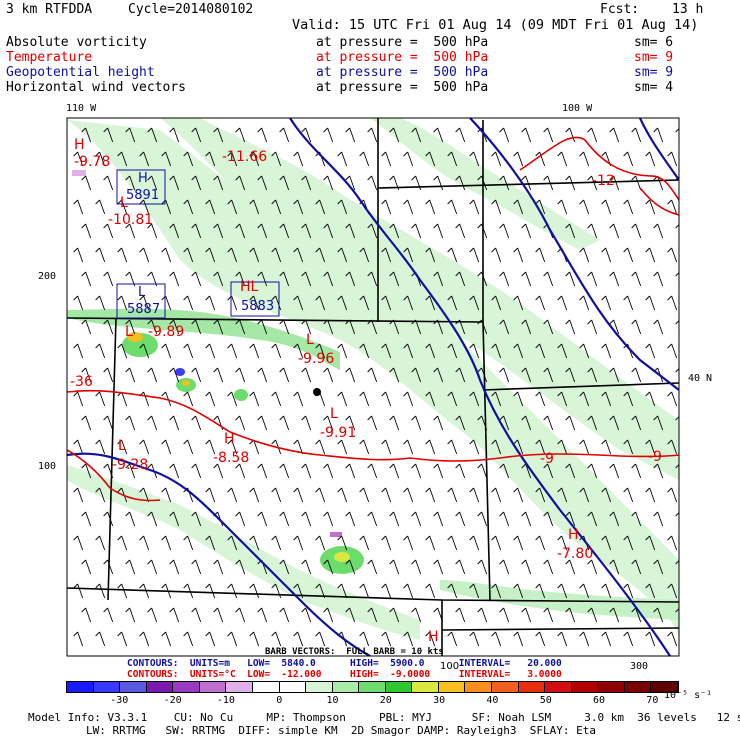 The image size is (740, 740). I want to click on map-label-value: -9.28, so click(130, 465).